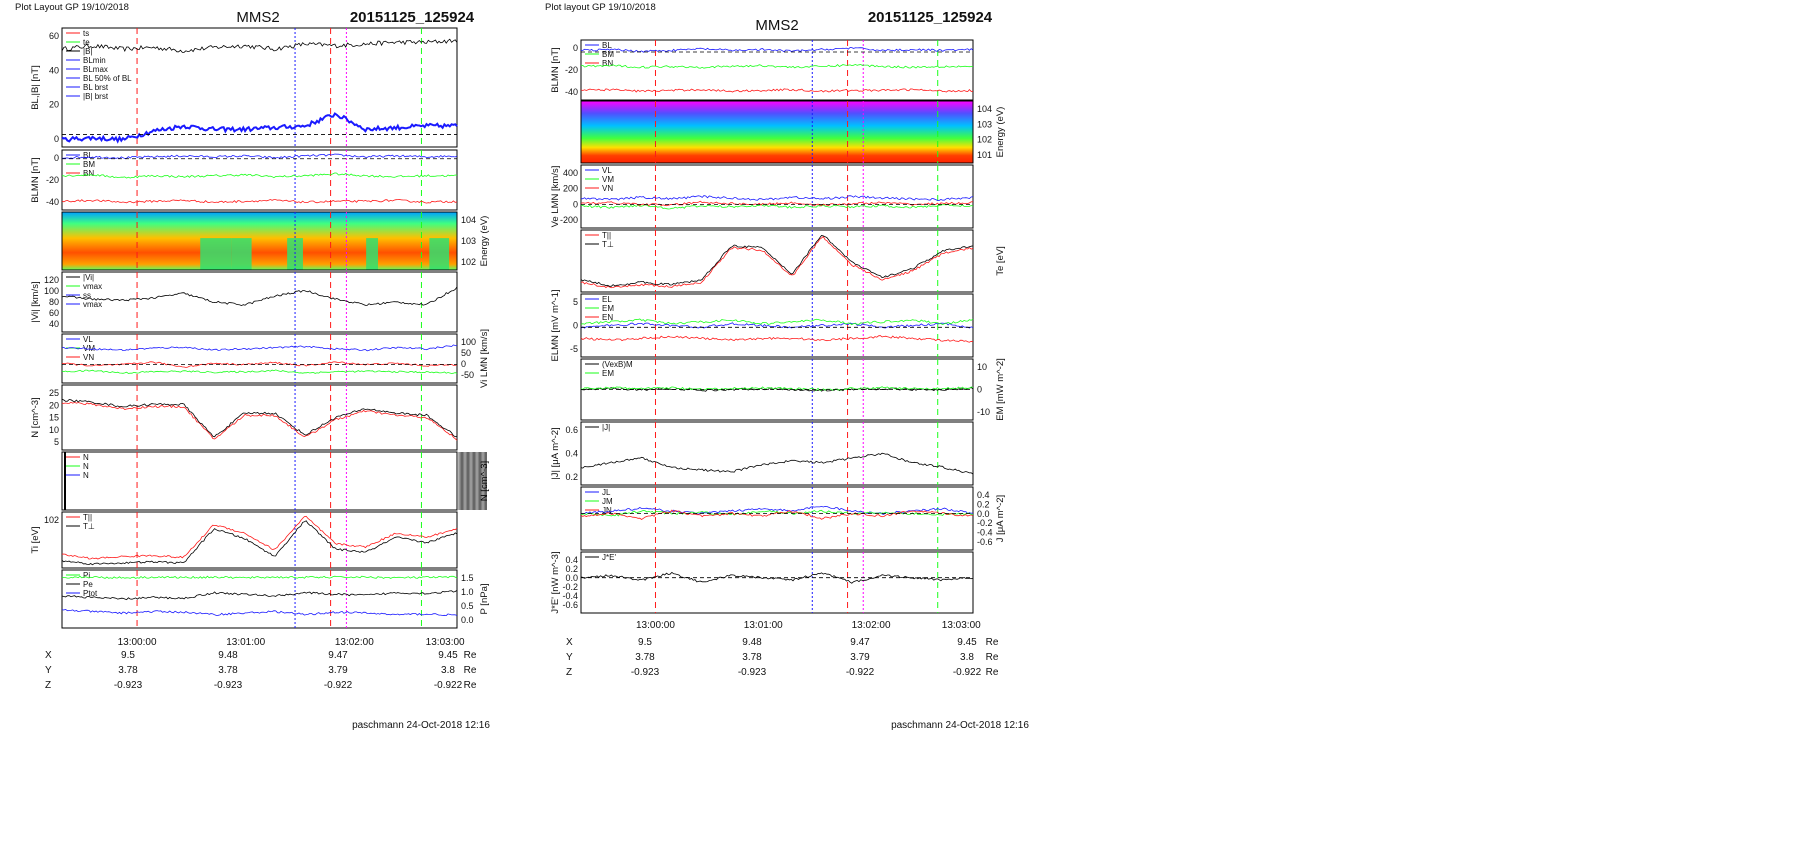 This screenshot has height=841, width=1804. I want to click on legend-entry: BL, so click(88, 155).